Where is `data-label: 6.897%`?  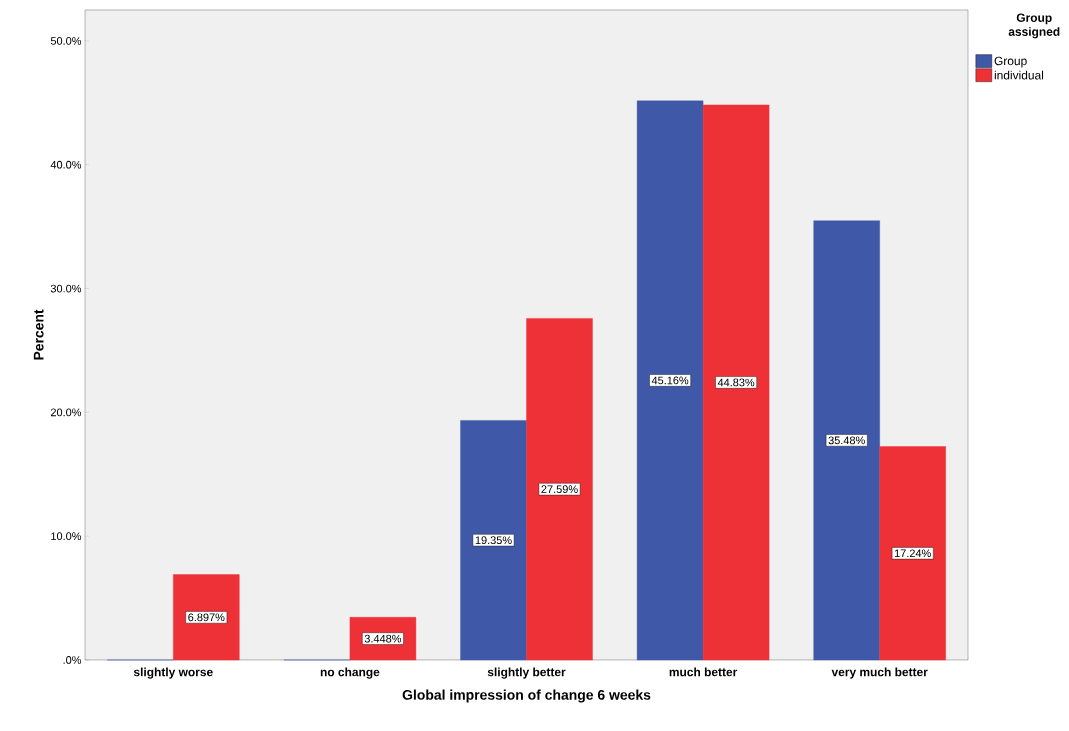 data-label: 6.897% is located at coordinates (206, 617).